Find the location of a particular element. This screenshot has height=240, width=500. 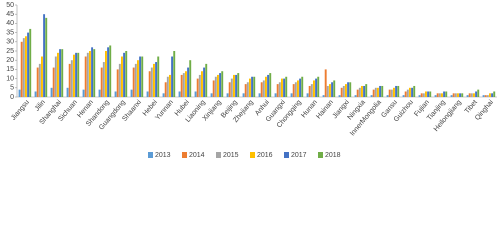

y-tick-label: 10 is located at coordinates (10, 78).